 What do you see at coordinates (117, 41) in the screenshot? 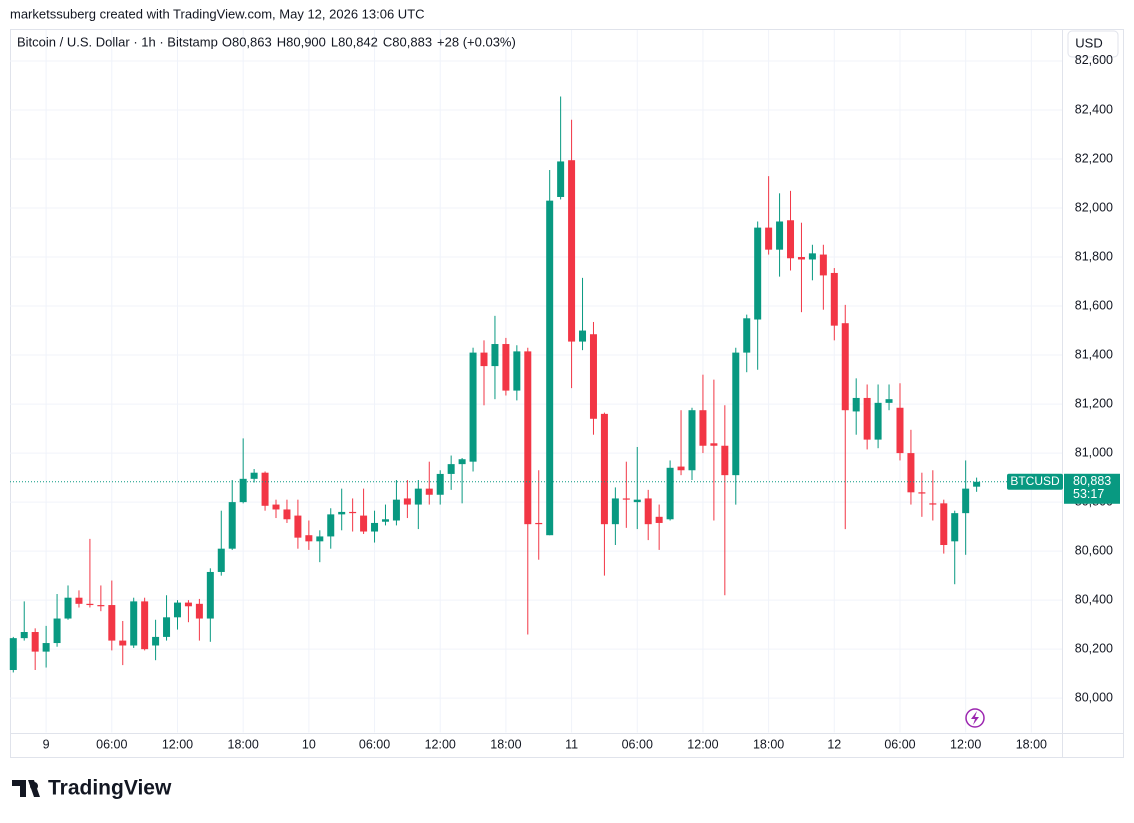
I see `symbol-title: Bitcoin / U.S. Dollar · 1h · Bitstamp` at bounding box center [117, 41].